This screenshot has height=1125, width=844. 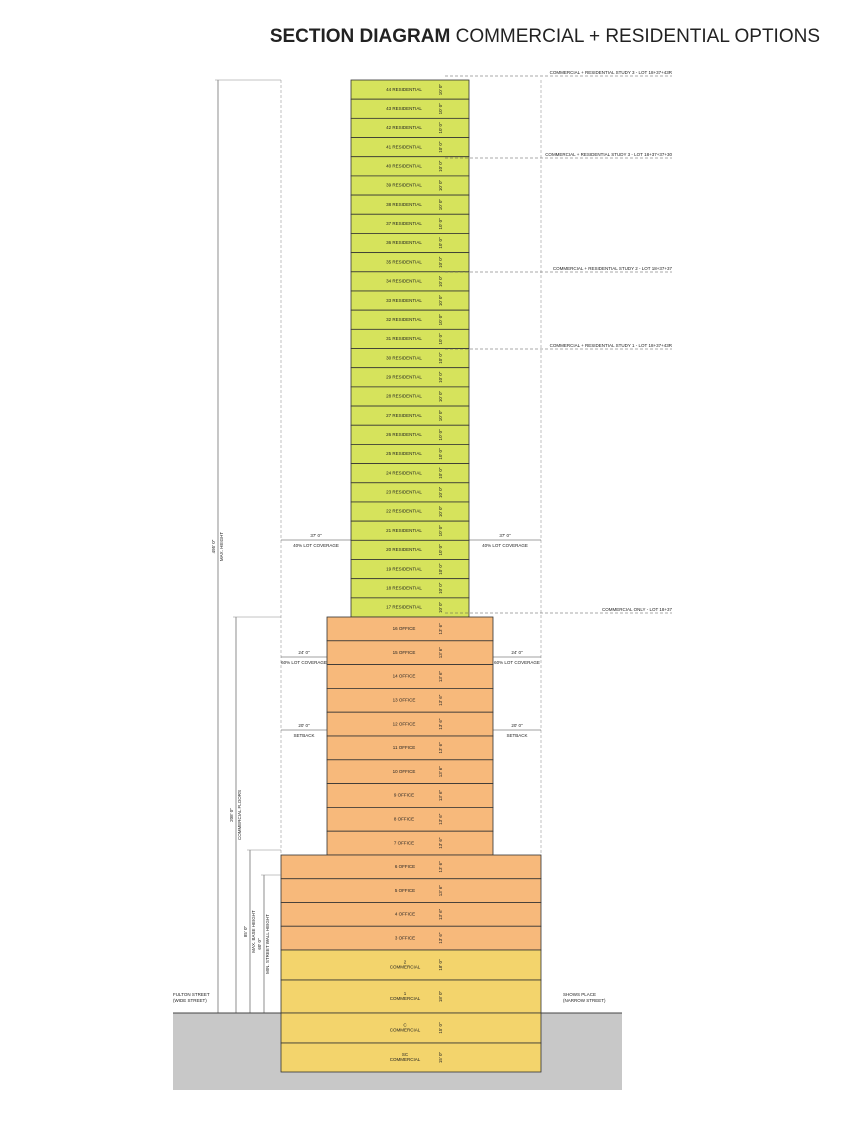 I want to click on floor-label: 8 OFFICE, so click(x=404, y=818).